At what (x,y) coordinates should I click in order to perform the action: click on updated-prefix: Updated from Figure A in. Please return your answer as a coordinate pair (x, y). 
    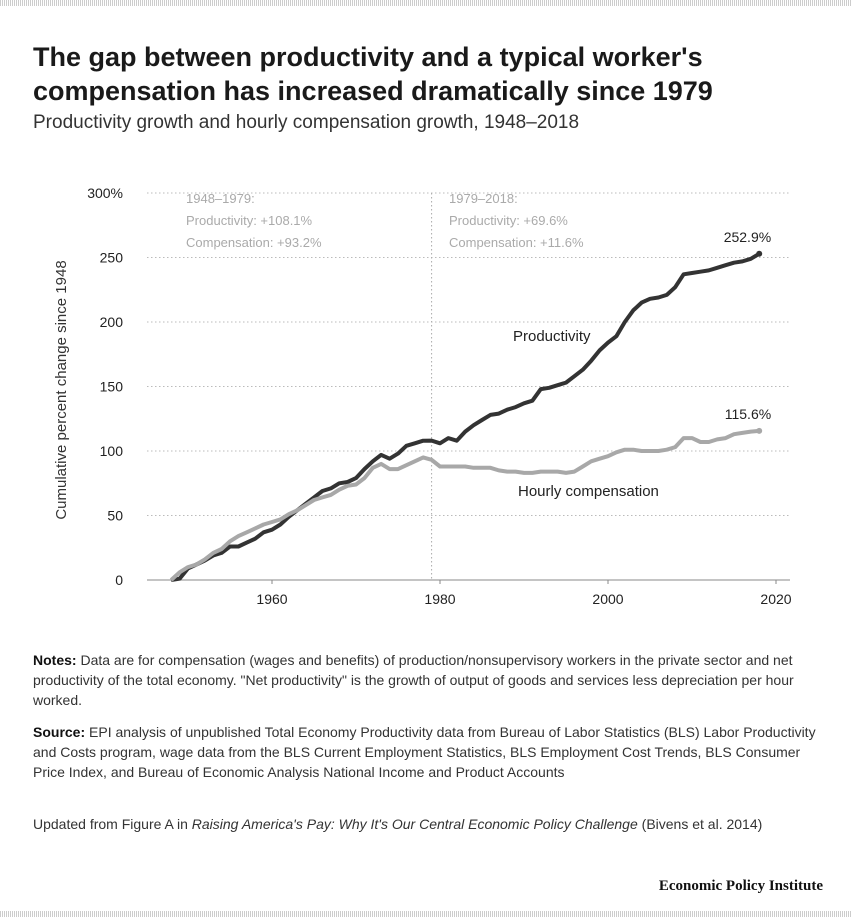
    Looking at the image, I should click on (112, 824).